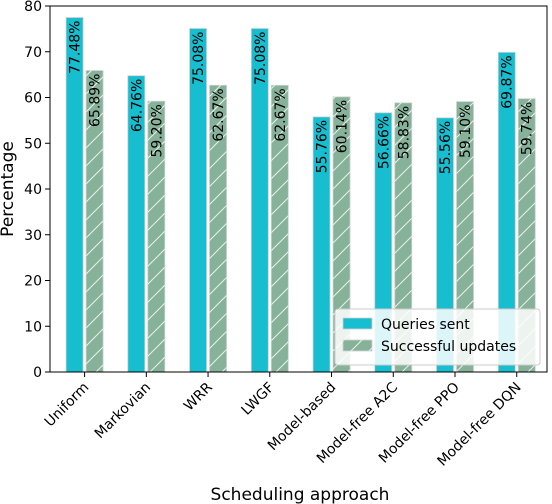 The image size is (552, 504). What do you see at coordinates (528, 128) in the screenshot?
I see `data-label-successful-updates: 59.74%` at bounding box center [528, 128].